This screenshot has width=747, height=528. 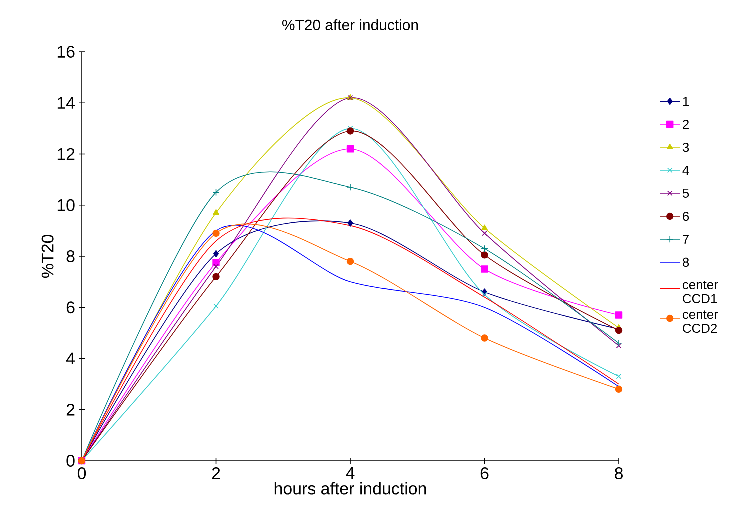 What do you see at coordinates (686, 101) in the screenshot?
I see `legend-label: 1` at bounding box center [686, 101].